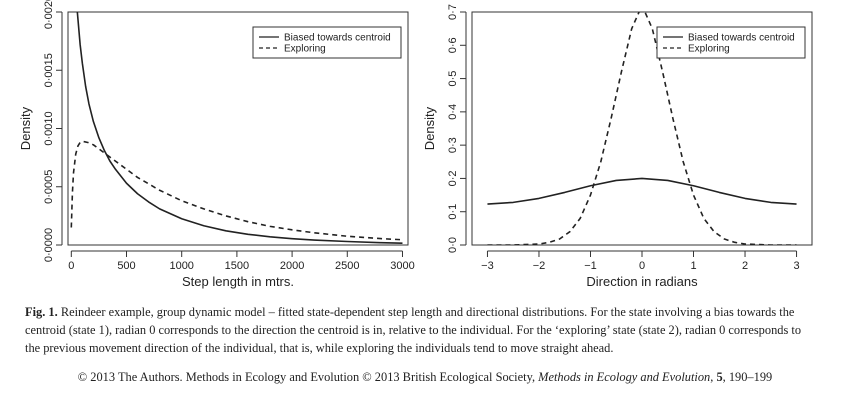  What do you see at coordinates (642, 281) in the screenshot?
I see `x-axis-label: Direction in radians` at bounding box center [642, 281].